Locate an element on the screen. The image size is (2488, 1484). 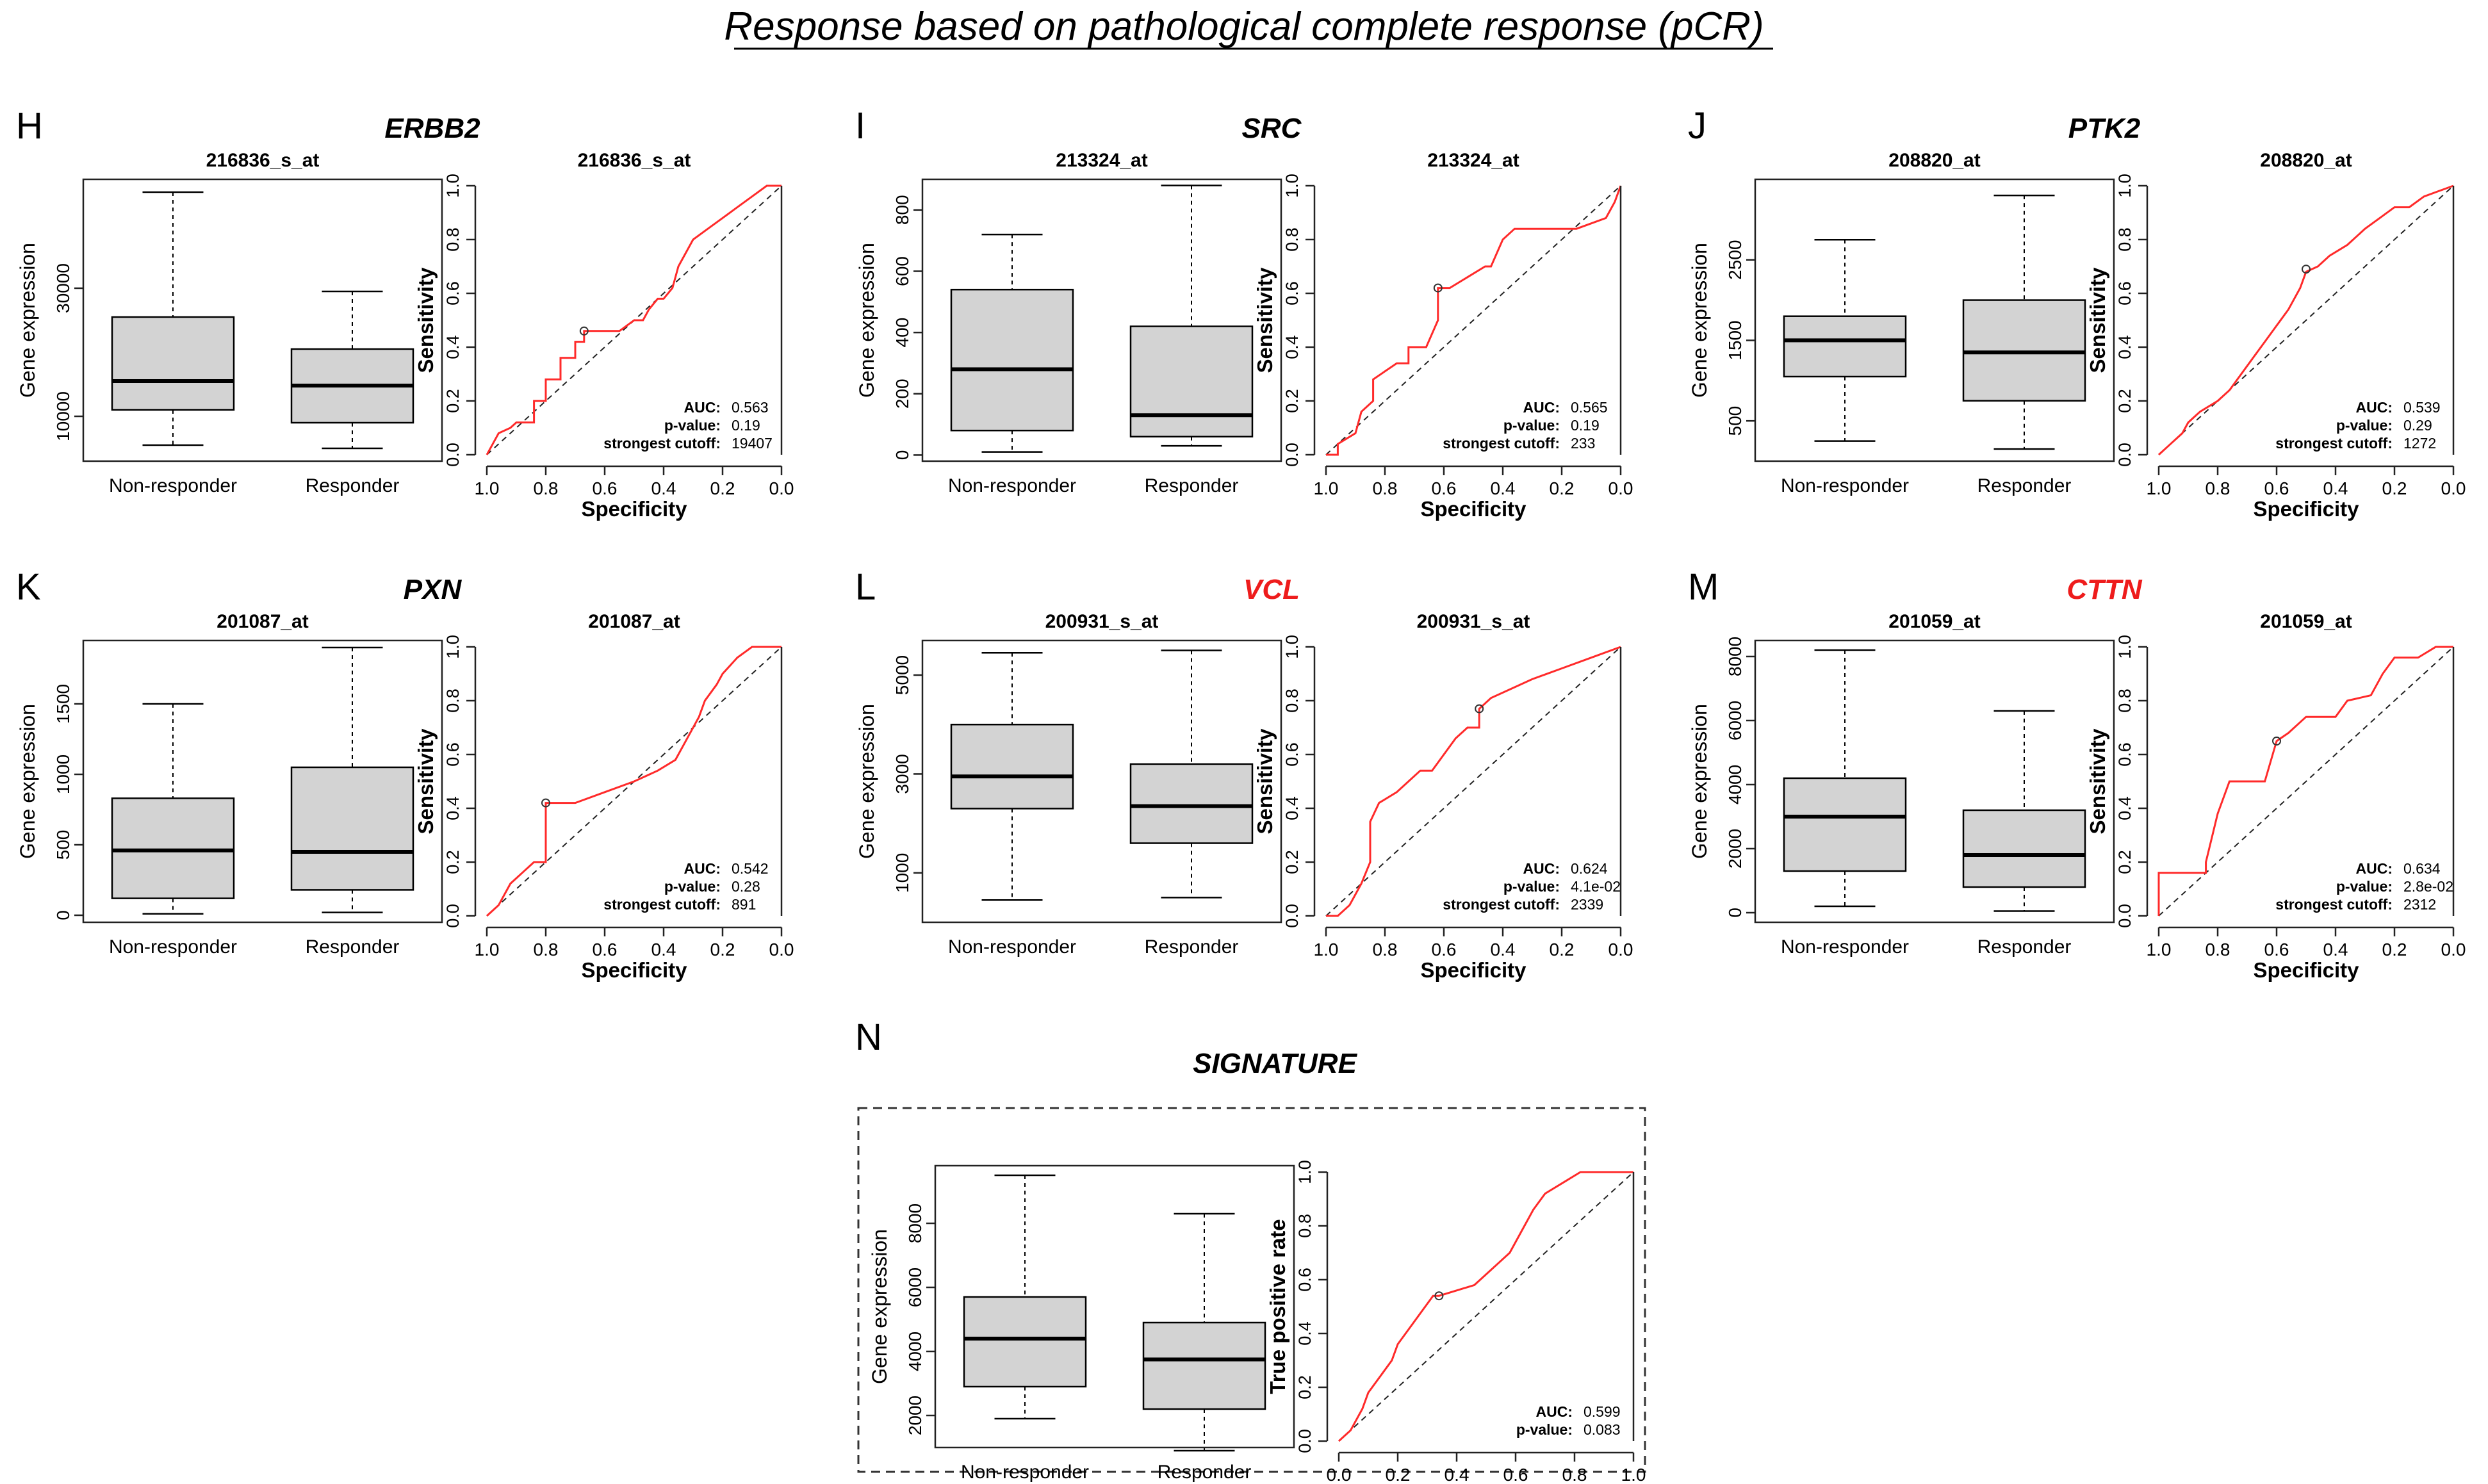
y-tick-label: 500 is located at coordinates (63, 845).